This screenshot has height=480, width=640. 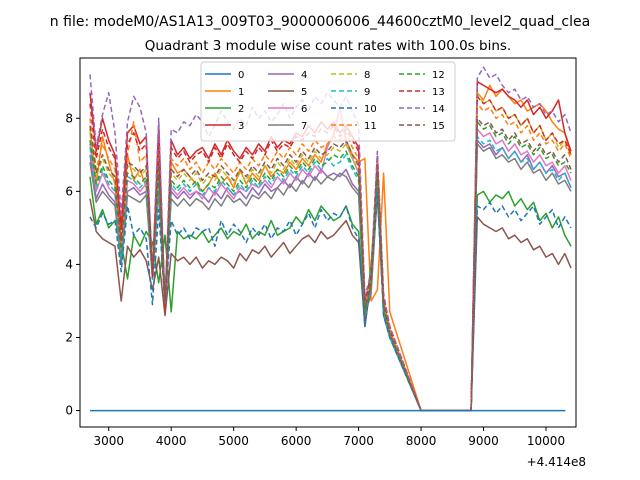 I want to click on y-tick-label: 6, so click(x=69, y=191).